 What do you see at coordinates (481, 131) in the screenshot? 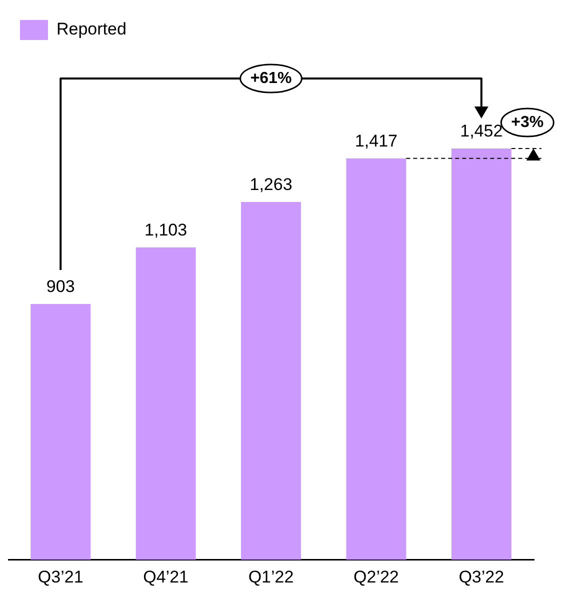
I see `data-label: 1,452` at bounding box center [481, 131].